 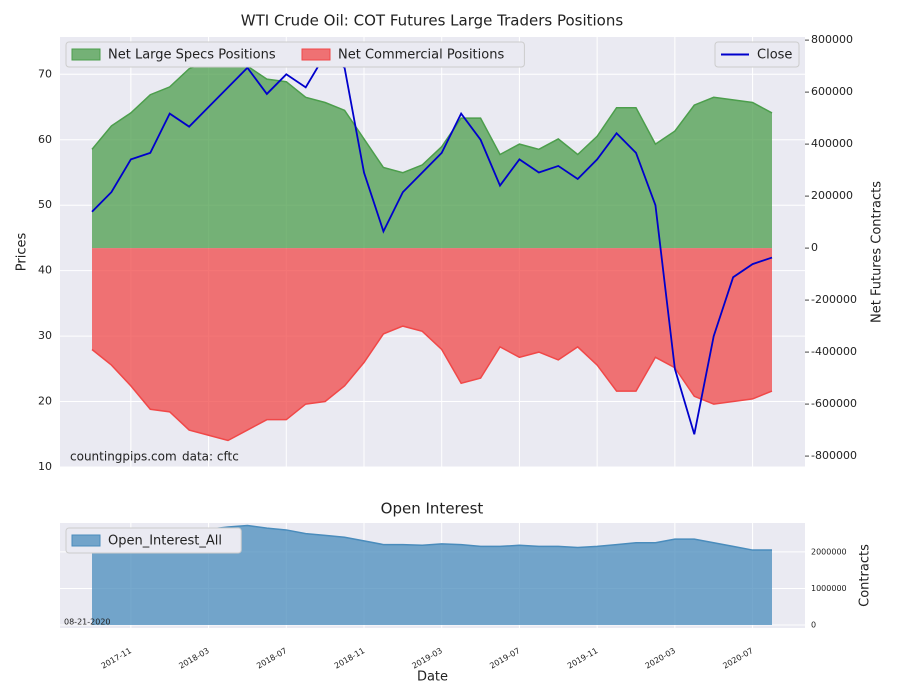 I want to click on area-edge, so click(x=432, y=383).